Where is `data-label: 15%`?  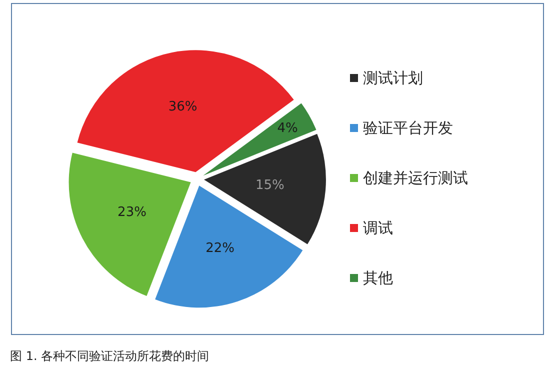
data-label: 15% is located at coordinates (269, 185).